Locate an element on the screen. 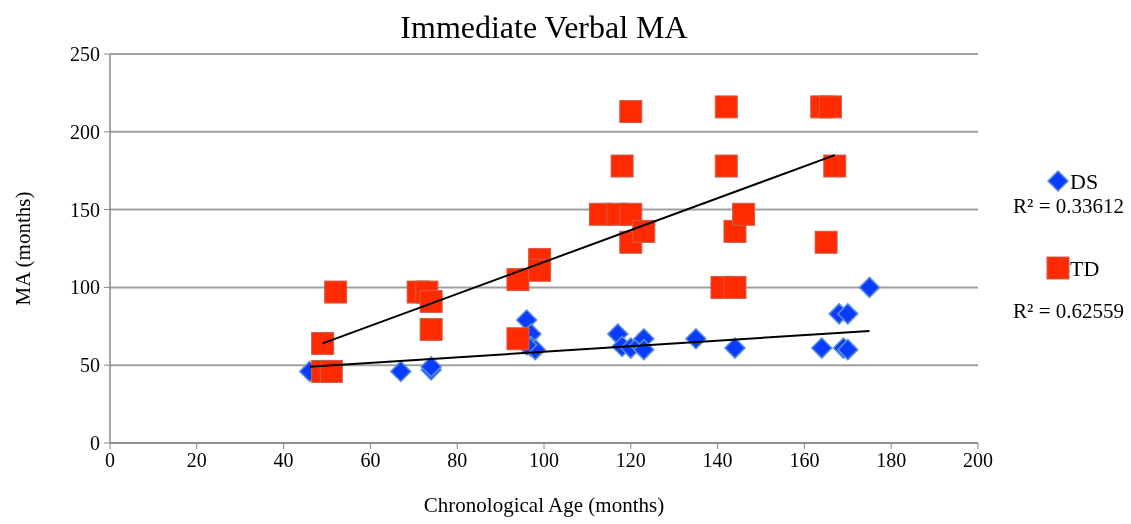  text: R² = 0.33612 is located at coordinates (1068, 206).